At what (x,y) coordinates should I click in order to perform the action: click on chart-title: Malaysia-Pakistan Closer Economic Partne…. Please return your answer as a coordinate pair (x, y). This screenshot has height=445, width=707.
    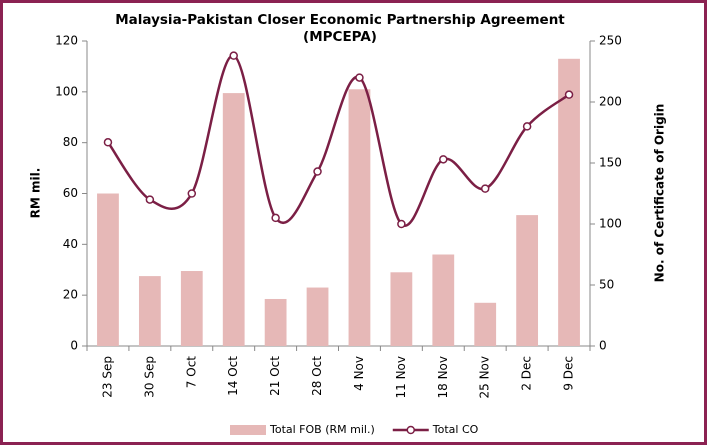
    Looking at the image, I should click on (340, 20).